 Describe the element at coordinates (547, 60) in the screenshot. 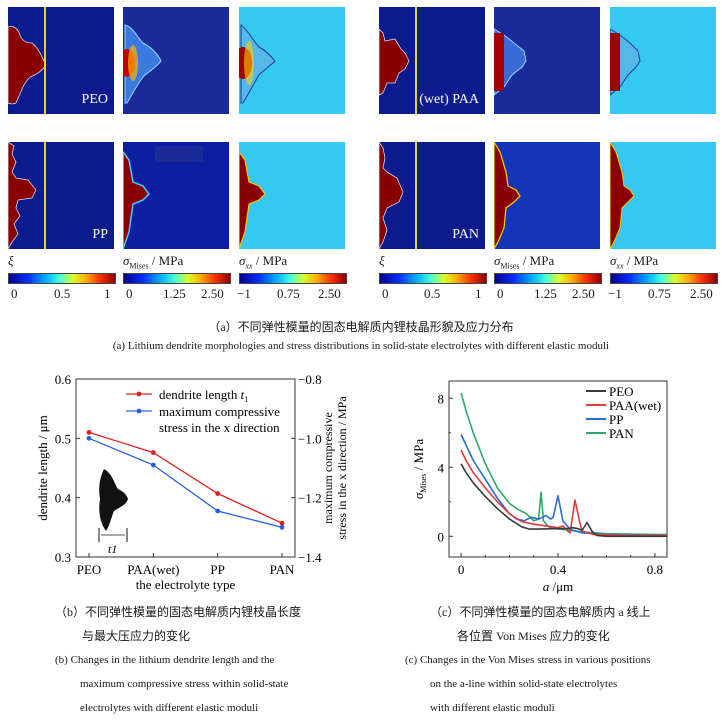

I see `mises-panel-paa` at that location.